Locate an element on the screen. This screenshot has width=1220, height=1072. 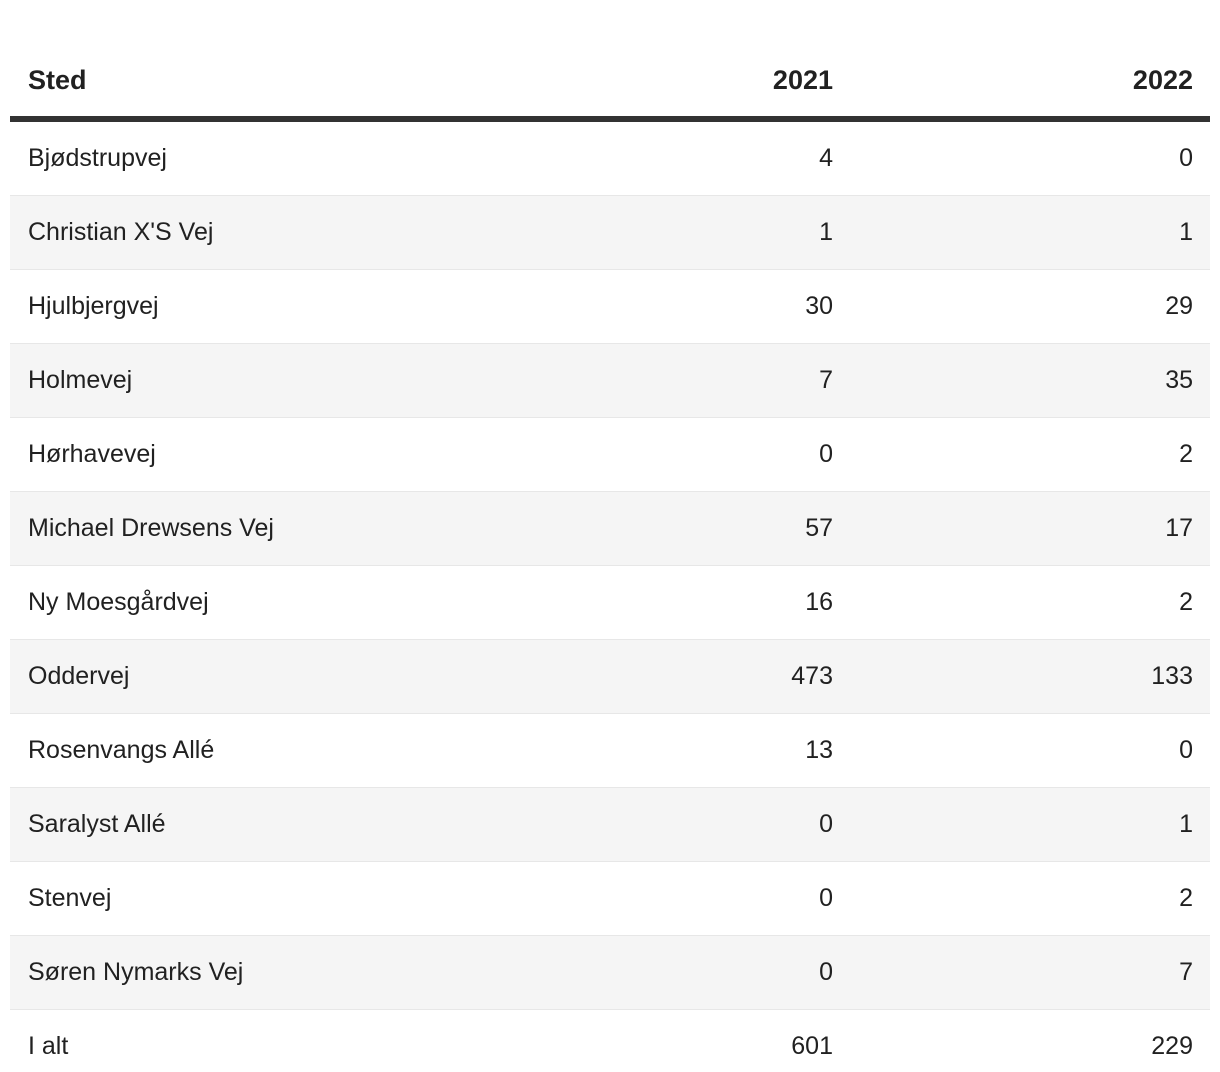
header-row: Sted 2021 2022 is located at coordinates (610, 61).